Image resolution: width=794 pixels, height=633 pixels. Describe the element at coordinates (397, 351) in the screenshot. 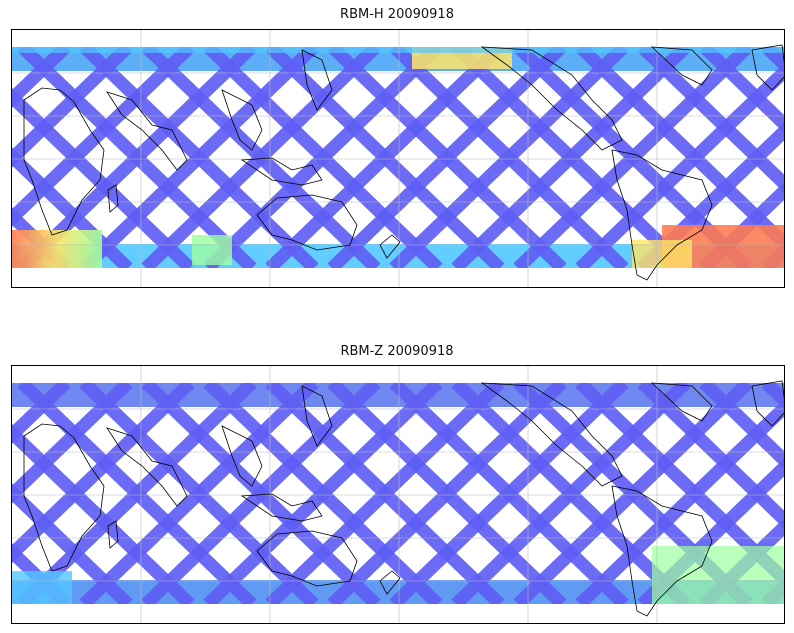

I see `panel-title-rbm-z: RBM-Z 20090918` at that location.